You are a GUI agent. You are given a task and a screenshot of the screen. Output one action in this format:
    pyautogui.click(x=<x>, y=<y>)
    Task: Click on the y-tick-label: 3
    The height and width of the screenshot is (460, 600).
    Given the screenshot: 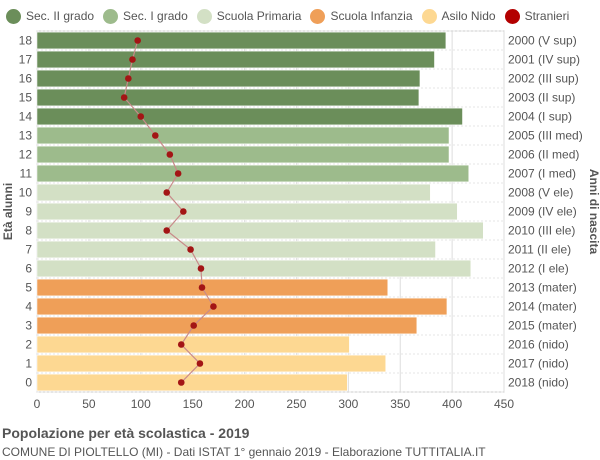 What is the action you would take?
    pyautogui.click(x=28, y=326)
    